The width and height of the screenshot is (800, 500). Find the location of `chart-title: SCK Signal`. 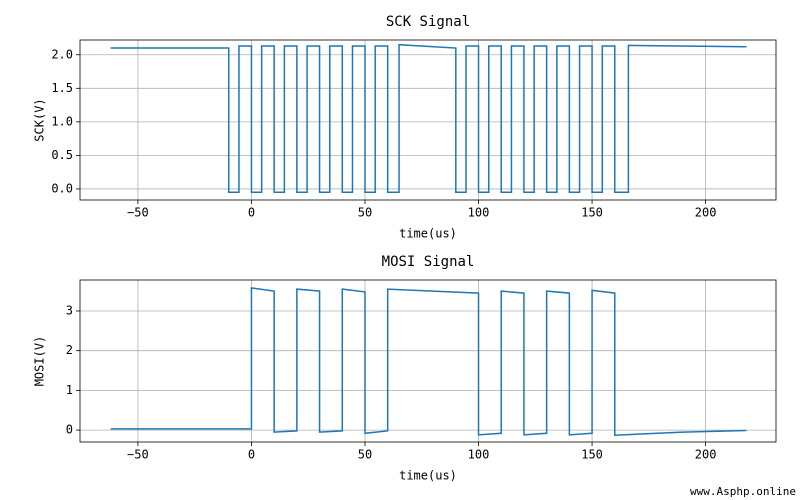

chart-title: SCK Signal is located at coordinates (428, 22).